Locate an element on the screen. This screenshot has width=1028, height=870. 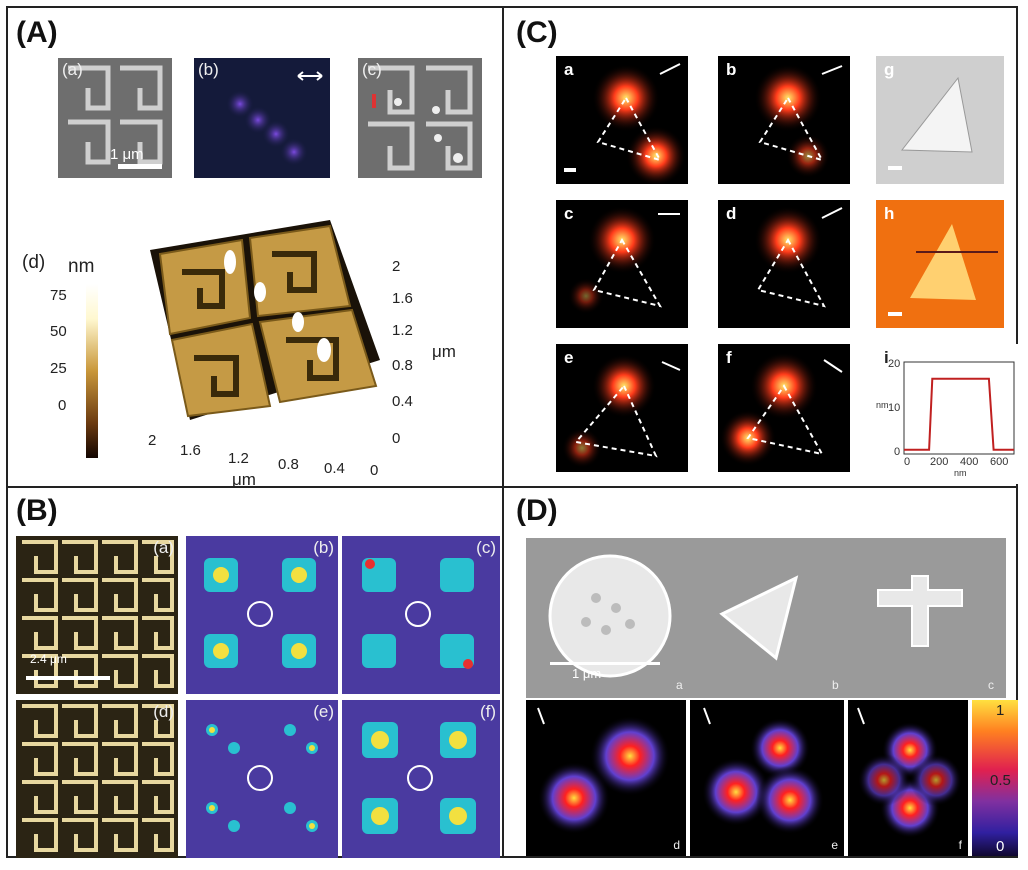
panel-c-sub-c: c is located at coordinates (569, 213).